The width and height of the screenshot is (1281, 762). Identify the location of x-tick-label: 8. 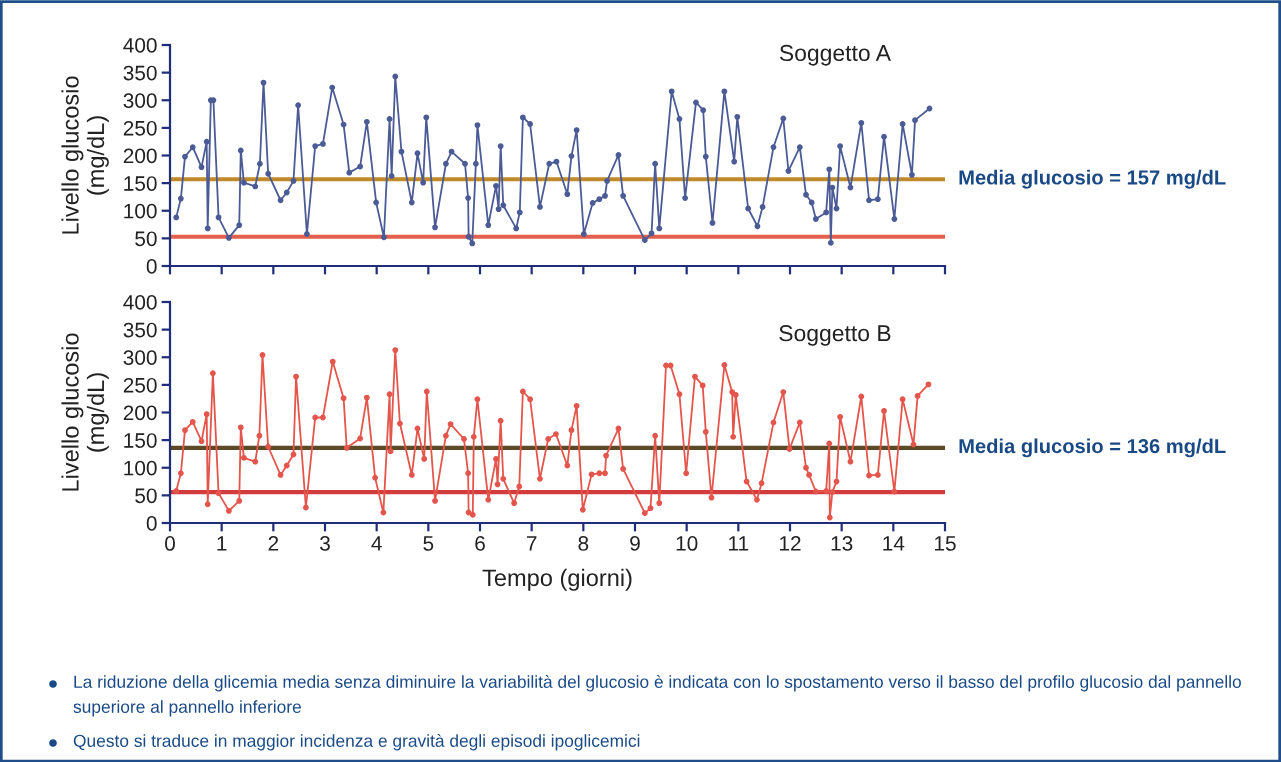
(583, 543).